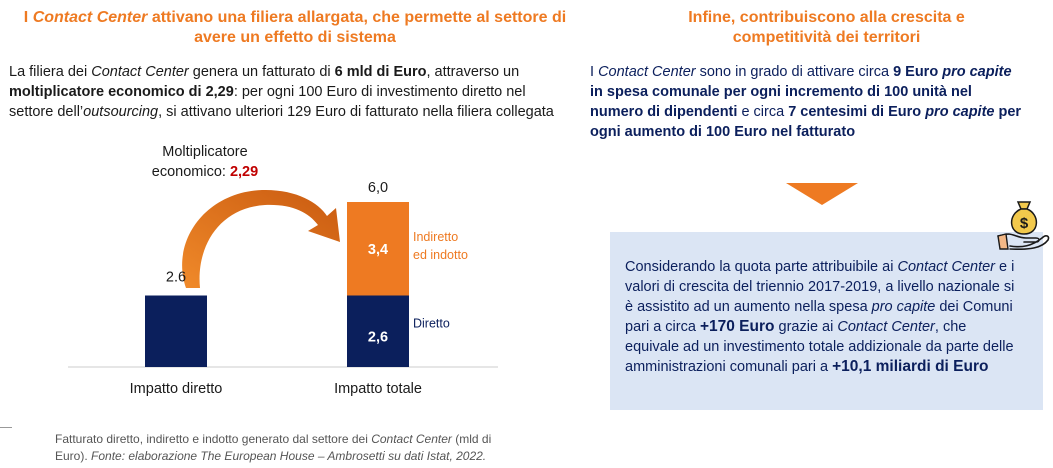  Describe the element at coordinates (378, 188) in the screenshot. I see `value-label-totale: 6,0` at that location.